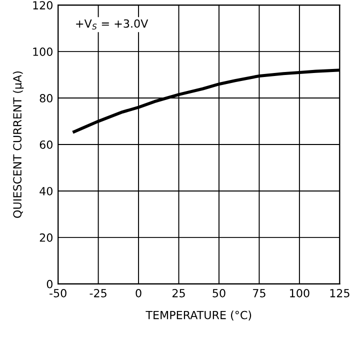  Describe the element at coordinates (259, 293) in the screenshot. I see `x-tick-label: 75` at that location.